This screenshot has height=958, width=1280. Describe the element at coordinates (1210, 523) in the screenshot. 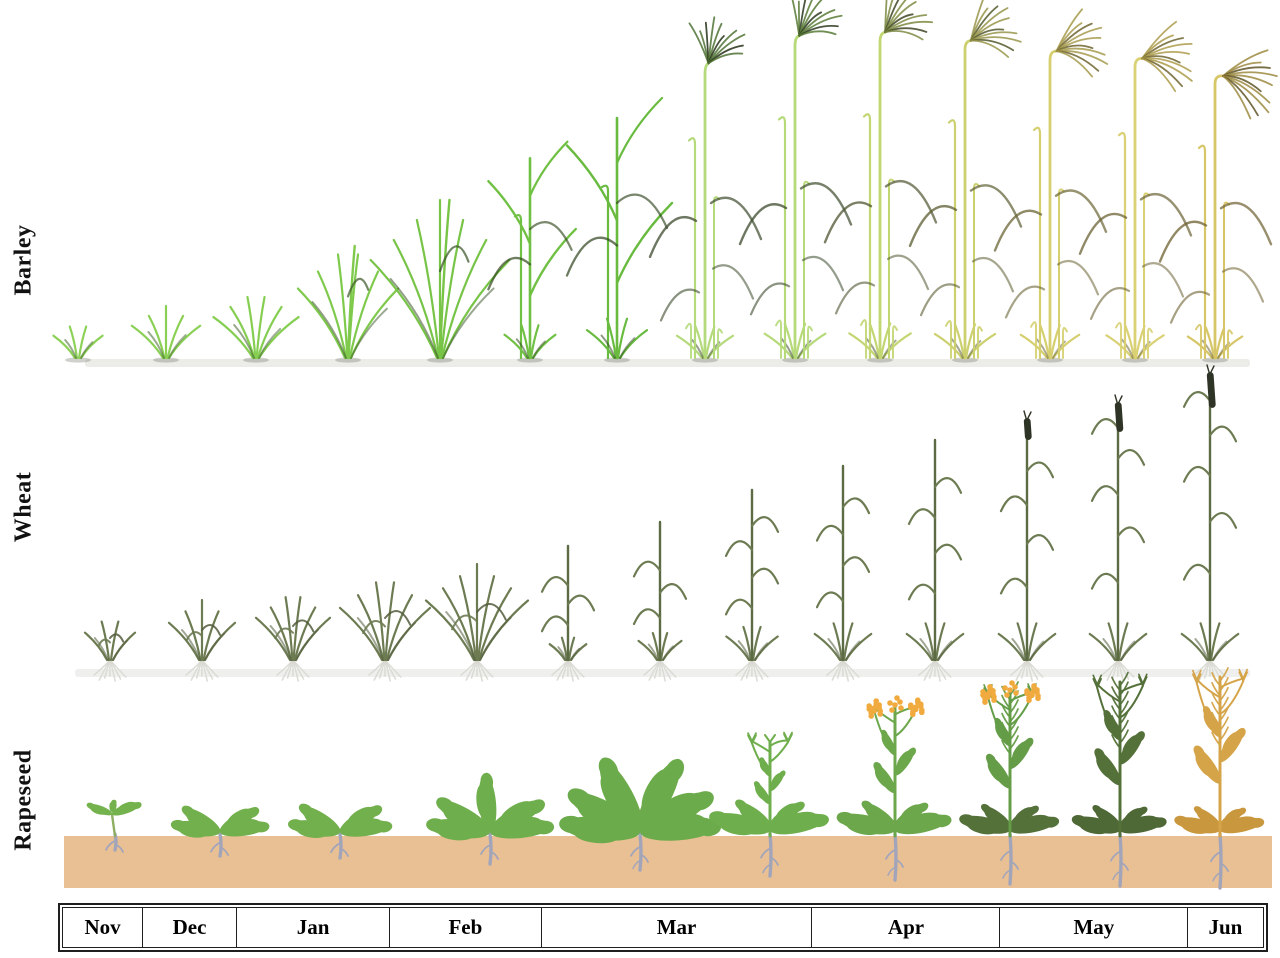

I see `wheat-plant-ripening` at that location.